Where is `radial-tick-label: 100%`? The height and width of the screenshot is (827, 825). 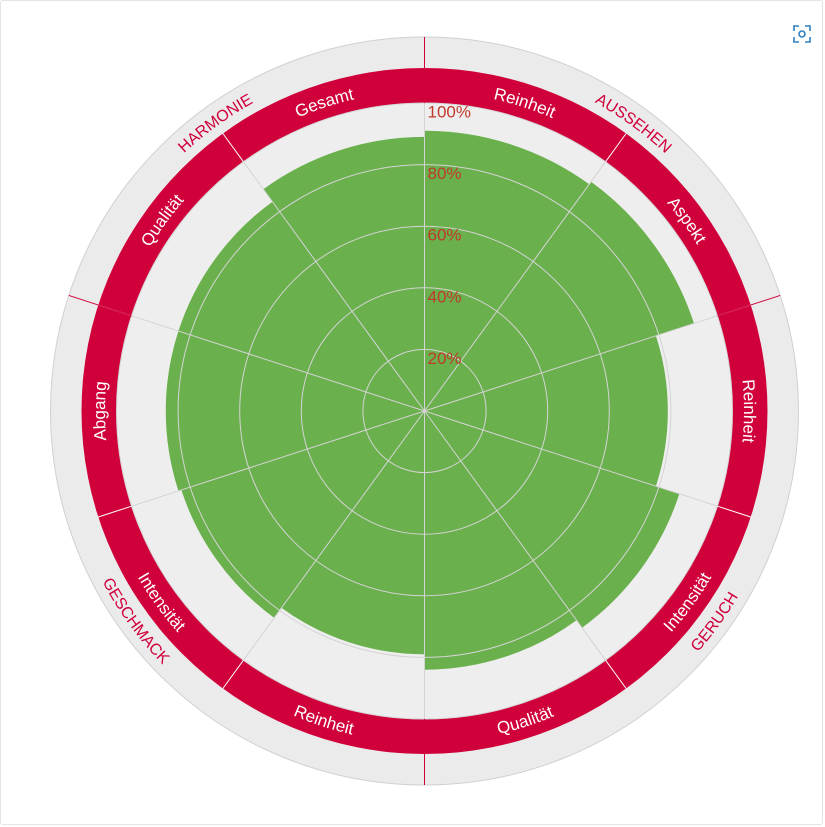 radial-tick-label: 100% is located at coordinates (449, 111).